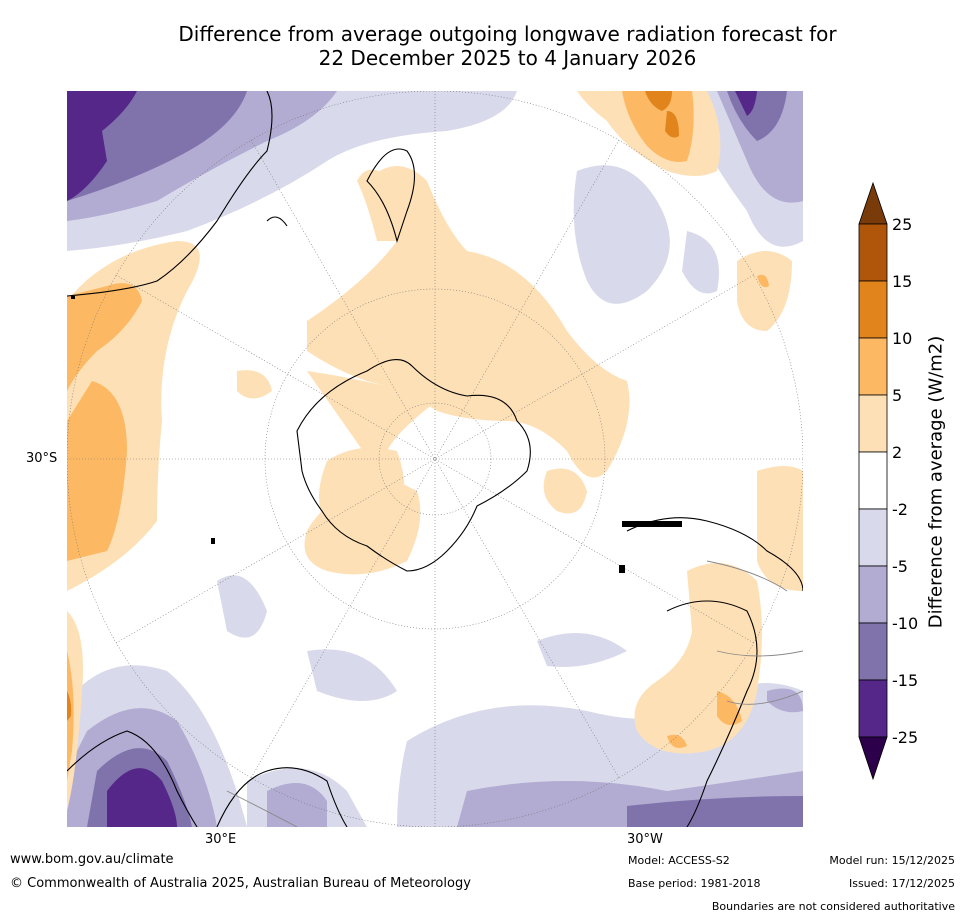  What do you see at coordinates (905, 680) in the screenshot?
I see `colorbar-tick: -15` at bounding box center [905, 680].